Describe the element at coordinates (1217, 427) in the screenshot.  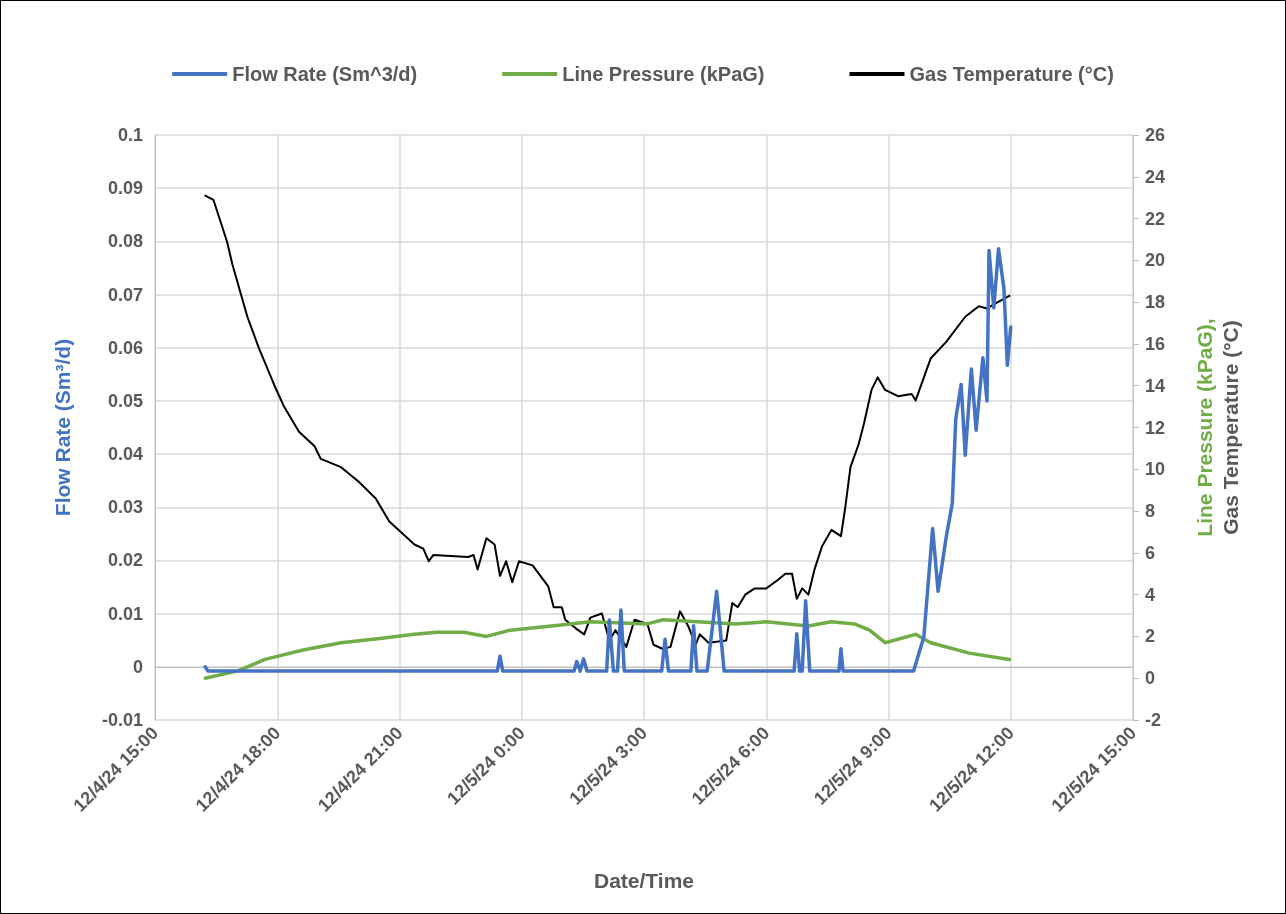
I see `y2-axis-title: Line Pressure (kPaG), Gas Temperature (°C)` at that location.